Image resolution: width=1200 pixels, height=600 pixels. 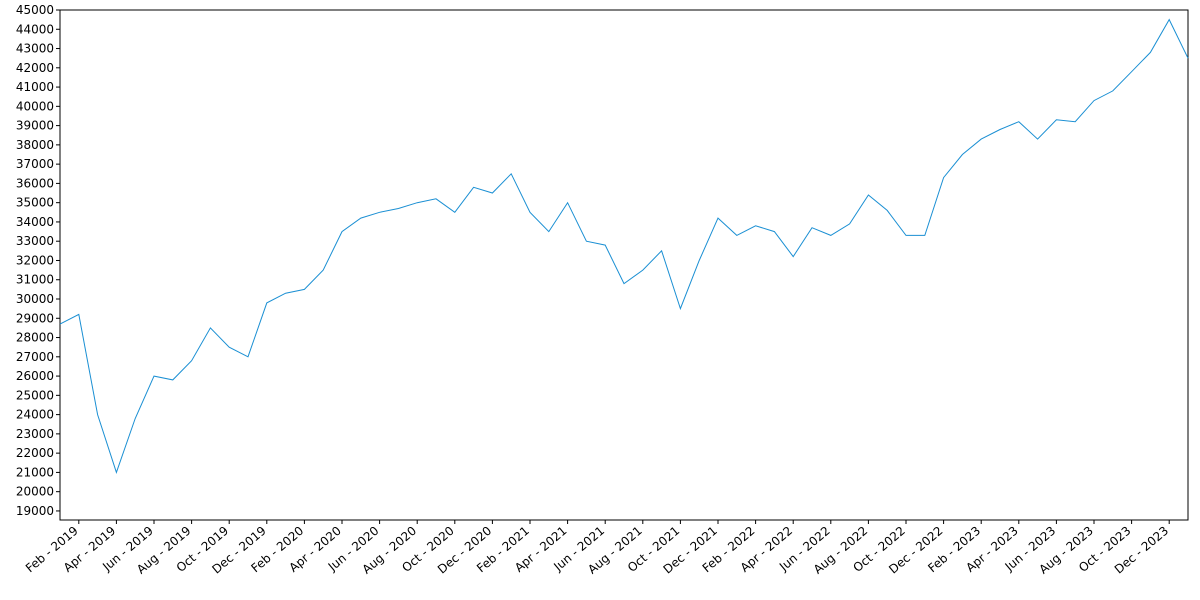 I want to click on y-tick-label: 34000, so click(x=35, y=222).